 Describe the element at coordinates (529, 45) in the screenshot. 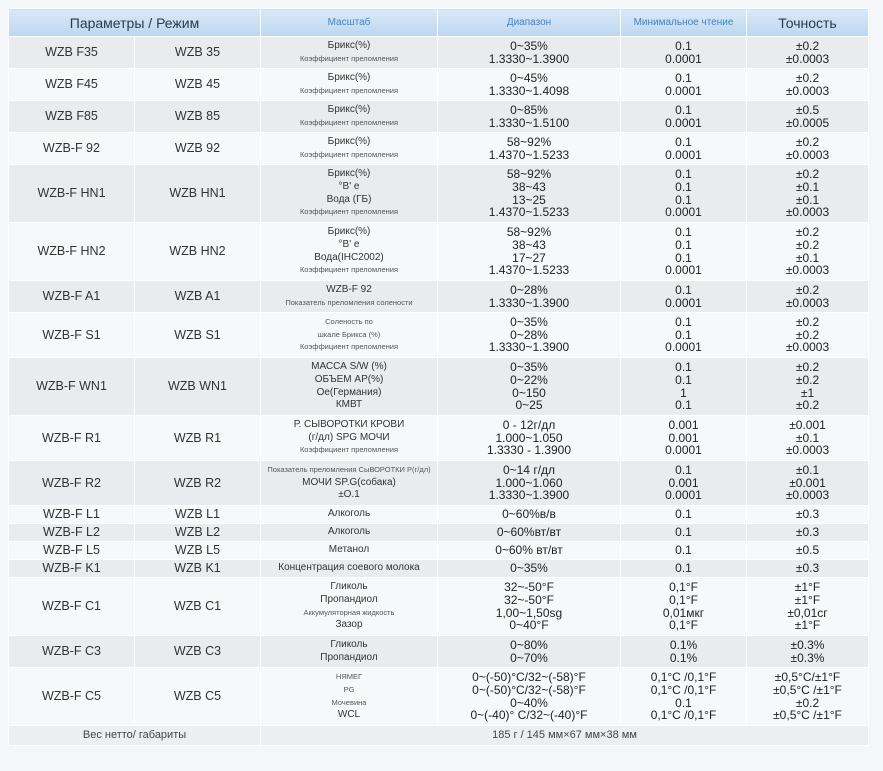

I see `range-line: 0~35%` at that location.